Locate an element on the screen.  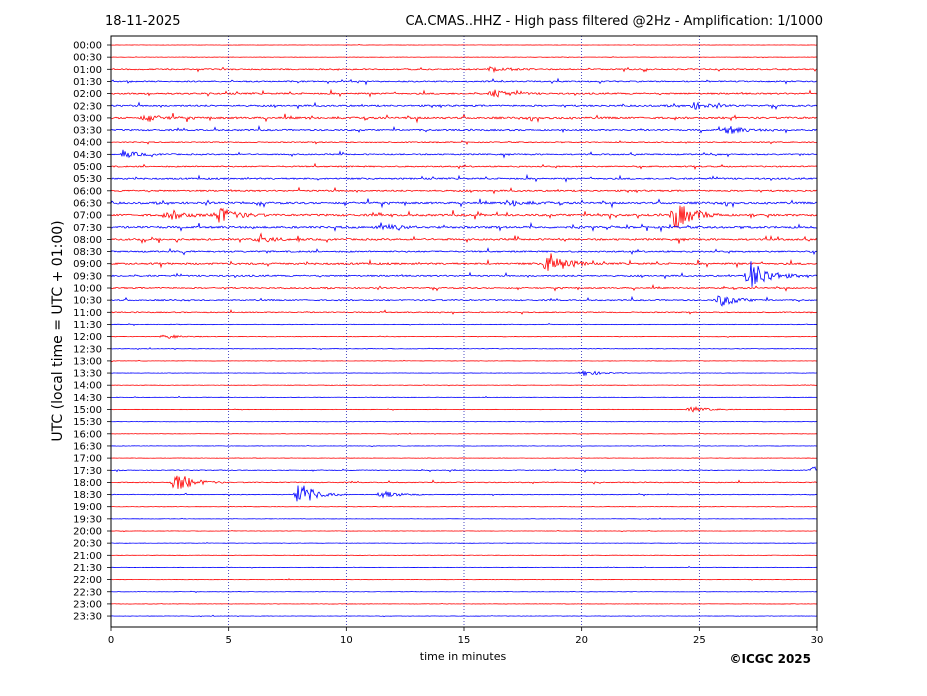
y-tick-label: 12:30 is located at coordinates (87, 349).